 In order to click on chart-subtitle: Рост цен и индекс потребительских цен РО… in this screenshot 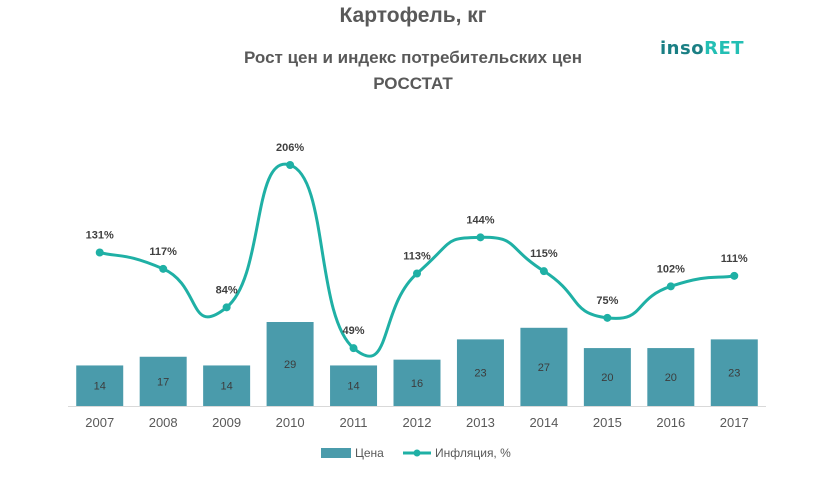, I will do `click(413, 71)`.